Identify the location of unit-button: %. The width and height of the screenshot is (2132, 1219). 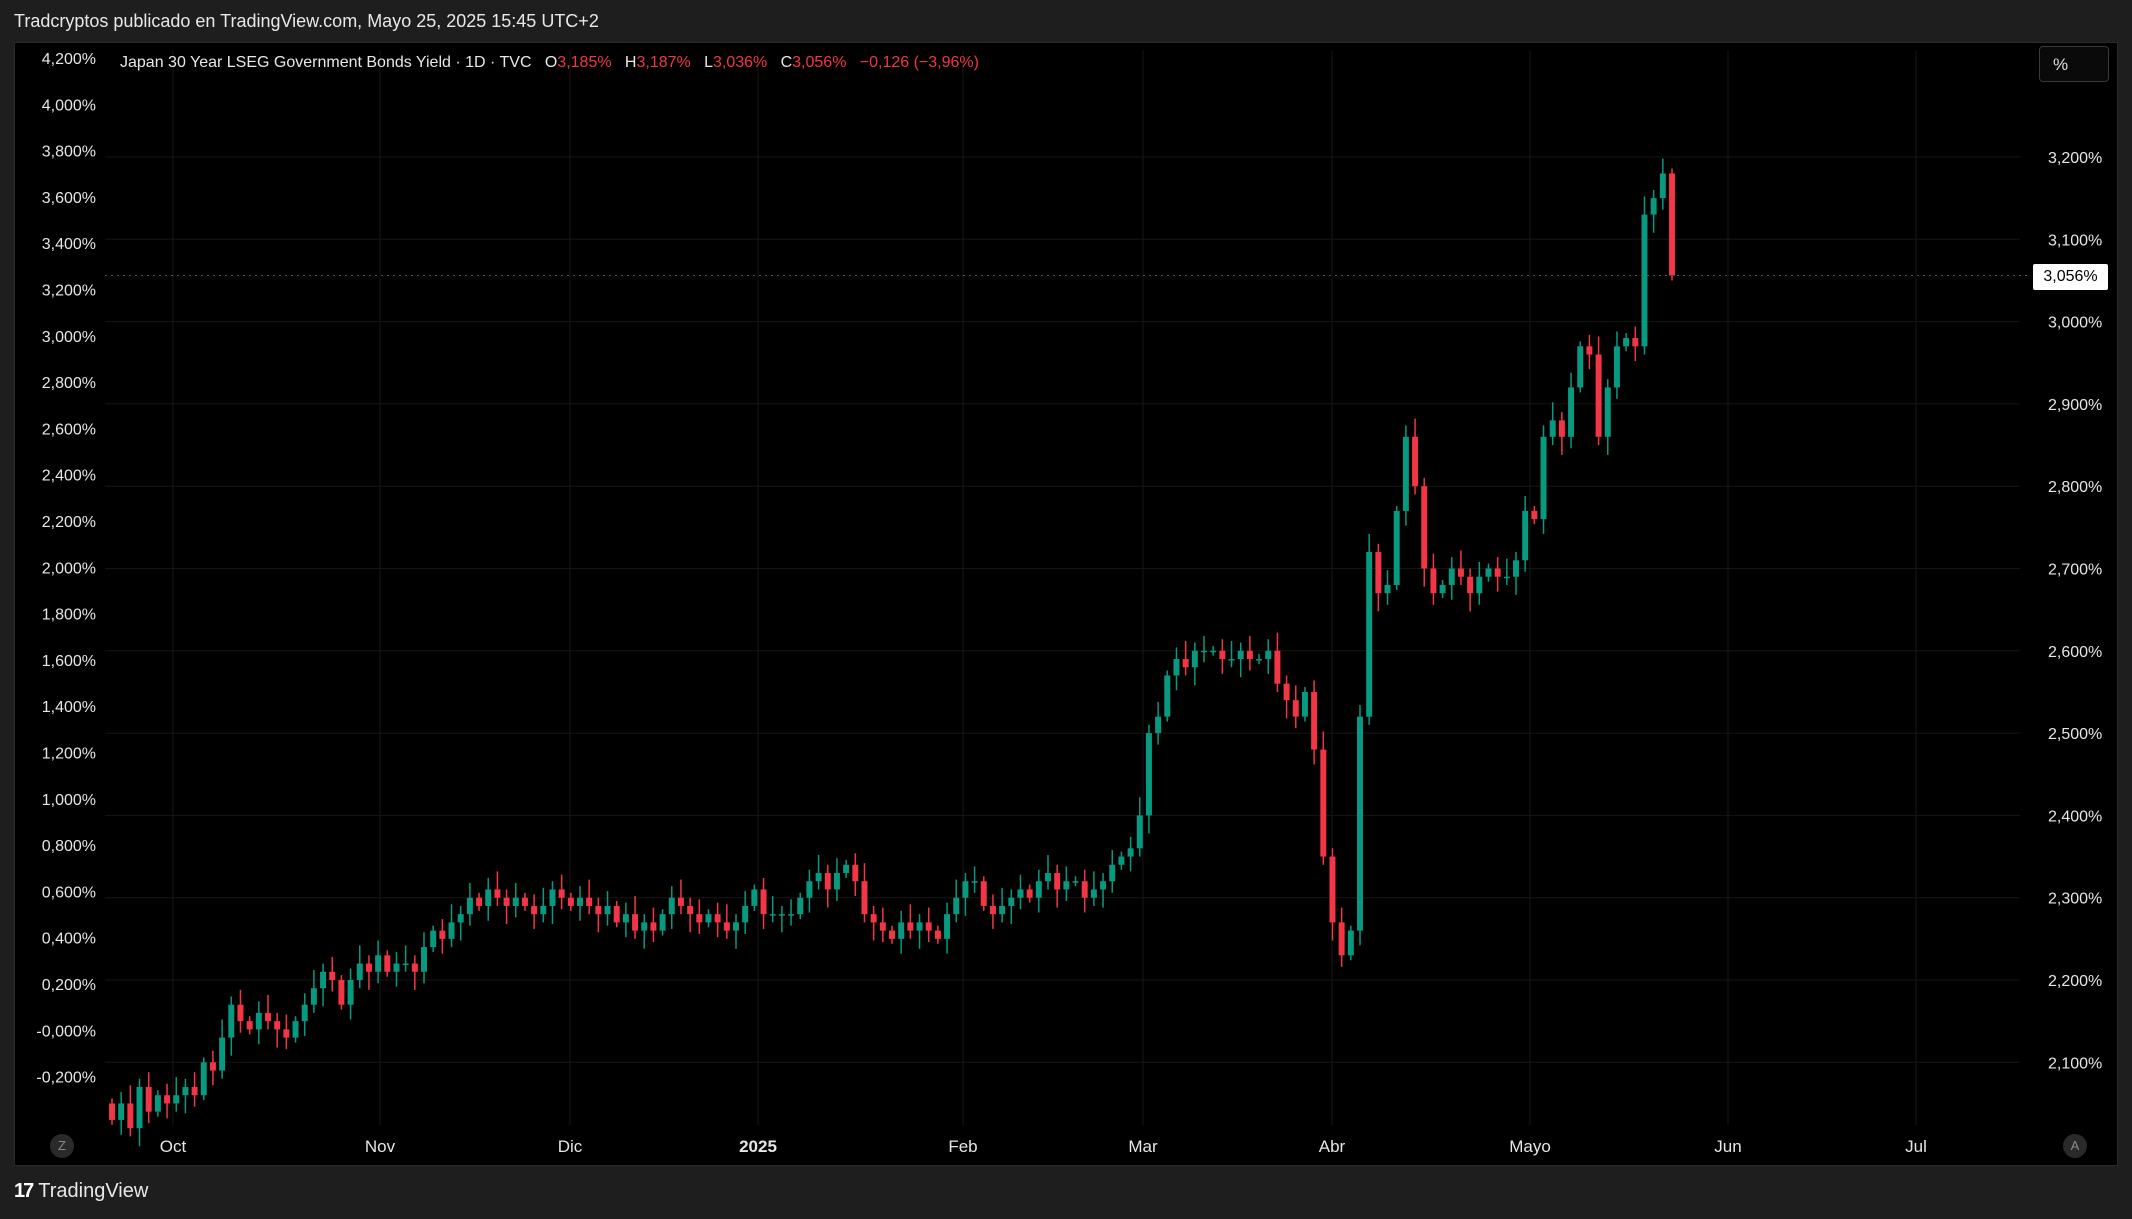
(2074, 64).